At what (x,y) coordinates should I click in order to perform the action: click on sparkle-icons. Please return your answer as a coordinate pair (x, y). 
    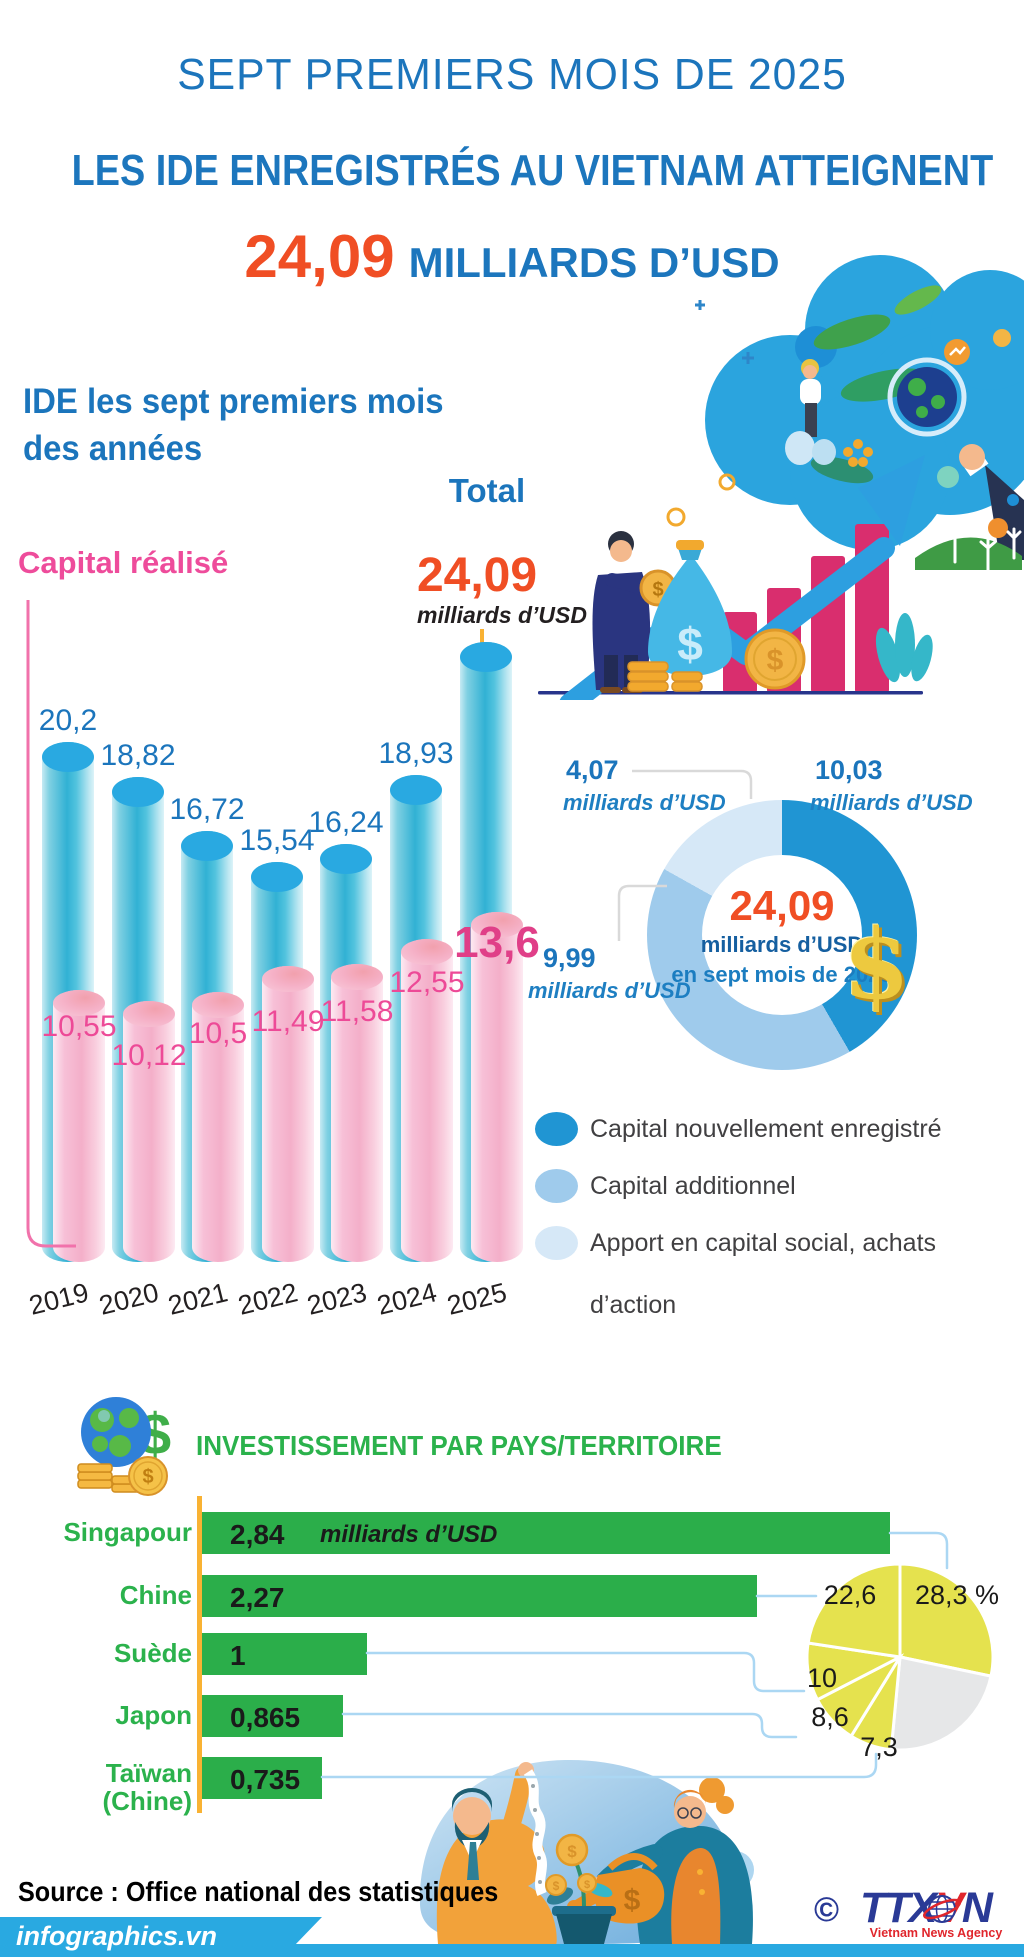
    Looking at the image, I should click on (710, 413).